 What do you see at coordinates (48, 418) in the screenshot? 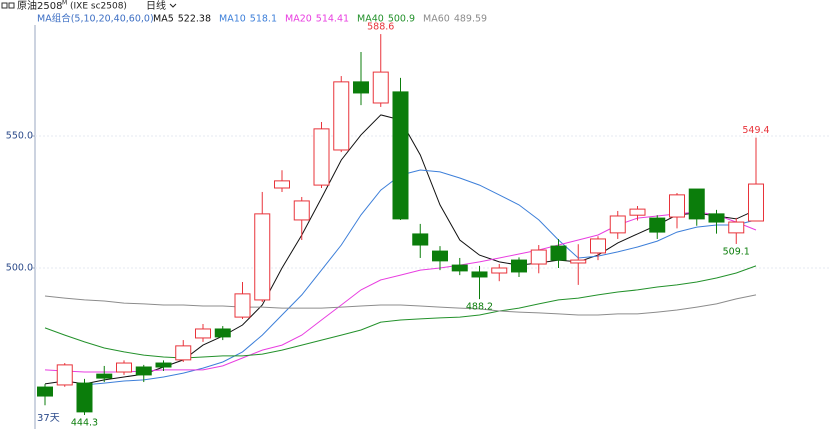
I see `period-label: 37天` at bounding box center [48, 418].